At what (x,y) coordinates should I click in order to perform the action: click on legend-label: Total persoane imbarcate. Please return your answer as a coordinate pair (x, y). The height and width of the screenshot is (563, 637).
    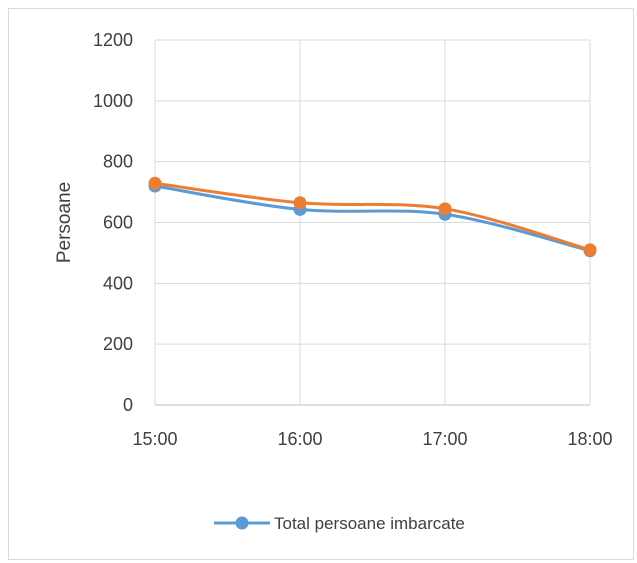
    Looking at the image, I should click on (369, 523).